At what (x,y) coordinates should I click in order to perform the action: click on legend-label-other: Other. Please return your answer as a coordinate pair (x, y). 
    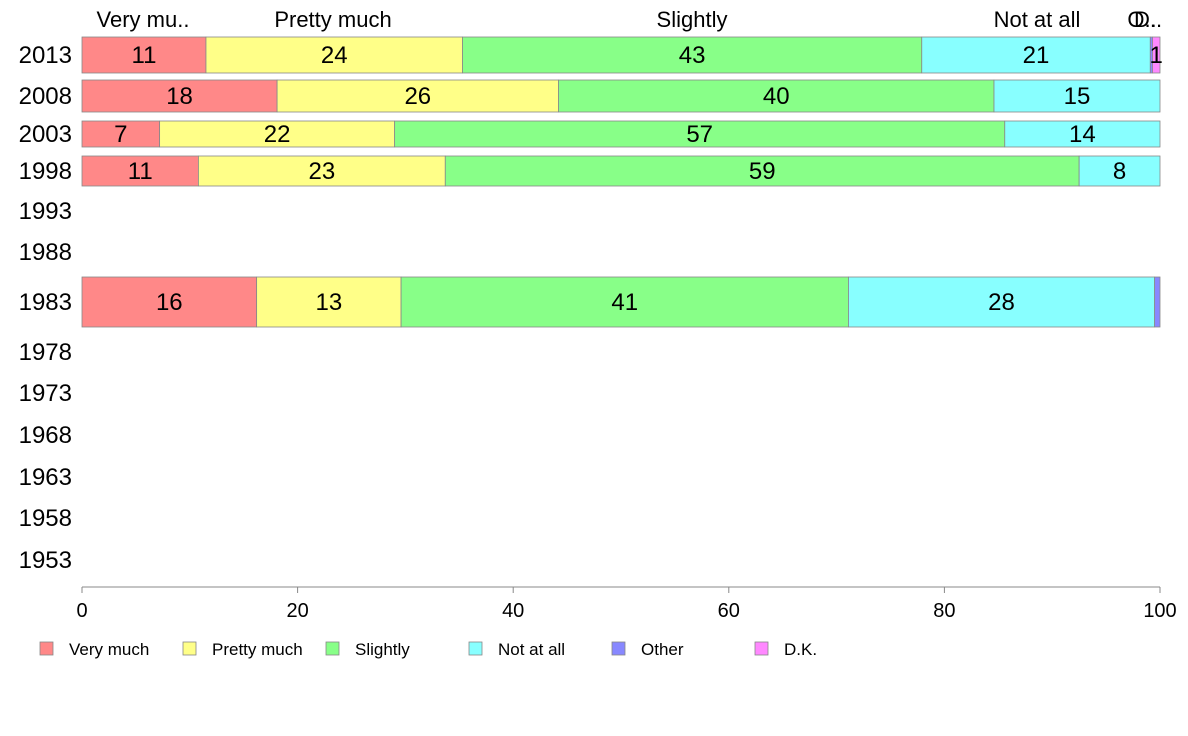
    Looking at the image, I should click on (662, 649).